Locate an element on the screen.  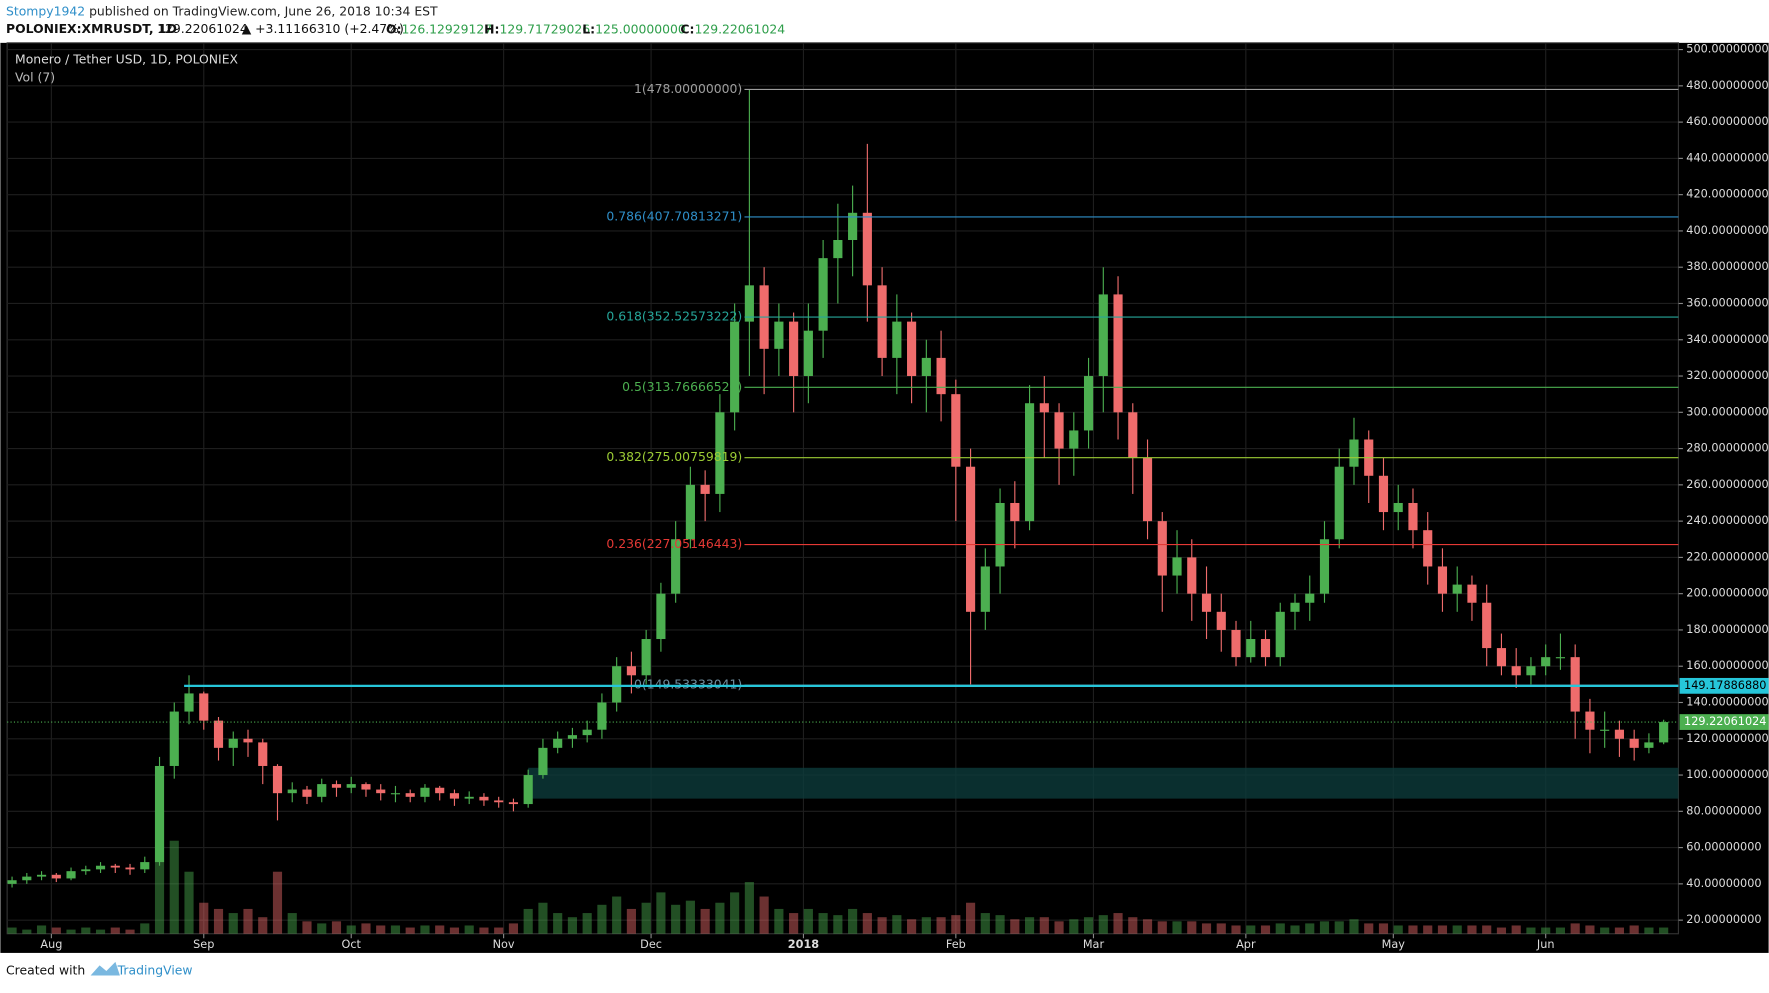
y-tick-label: 480.00000000 is located at coordinates (1727, 85).